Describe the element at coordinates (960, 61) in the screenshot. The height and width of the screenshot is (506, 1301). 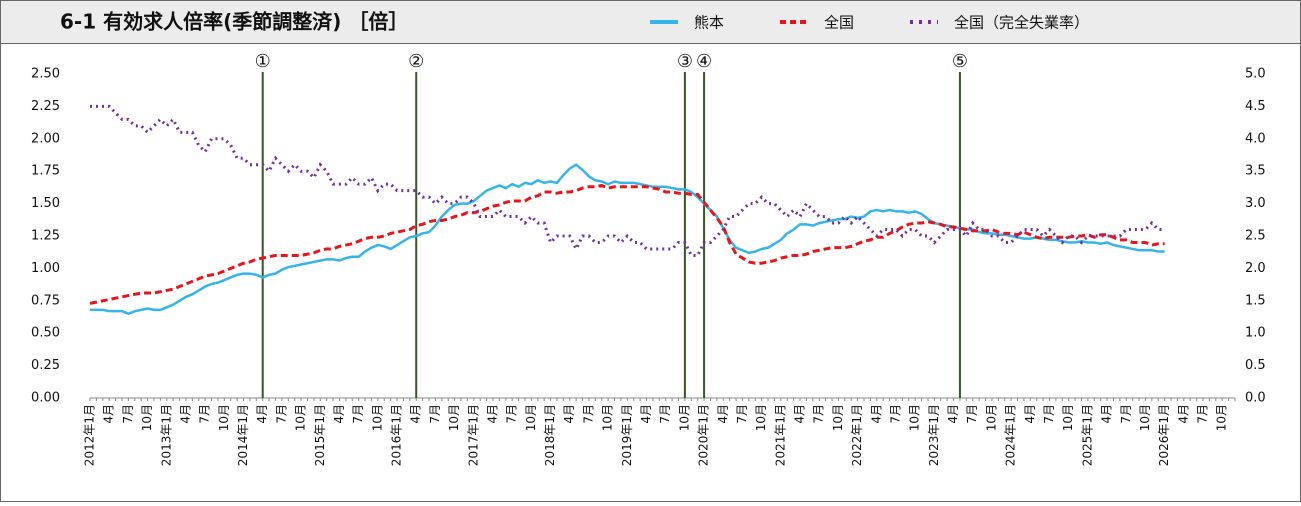
I see `event-label: ⑤` at that location.